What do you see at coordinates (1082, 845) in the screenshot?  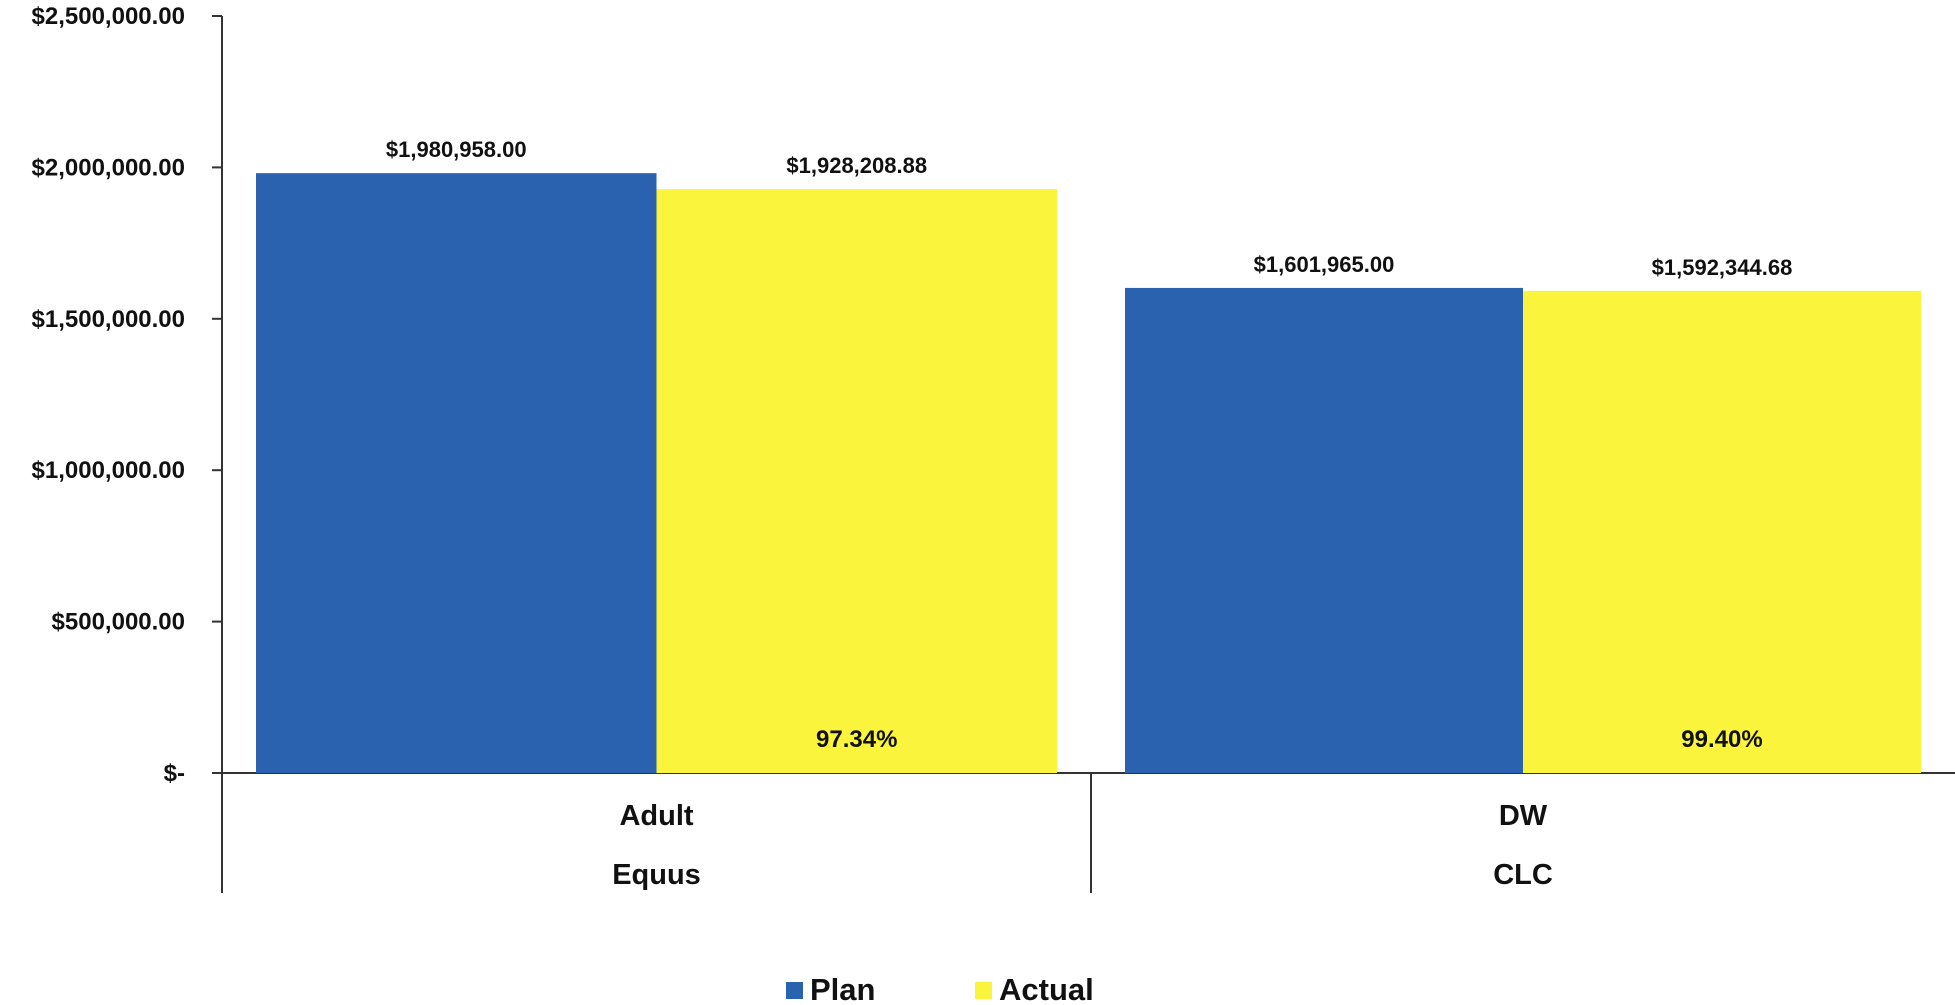 I see `category-labels: Adult Equus DW CLC` at bounding box center [1082, 845].